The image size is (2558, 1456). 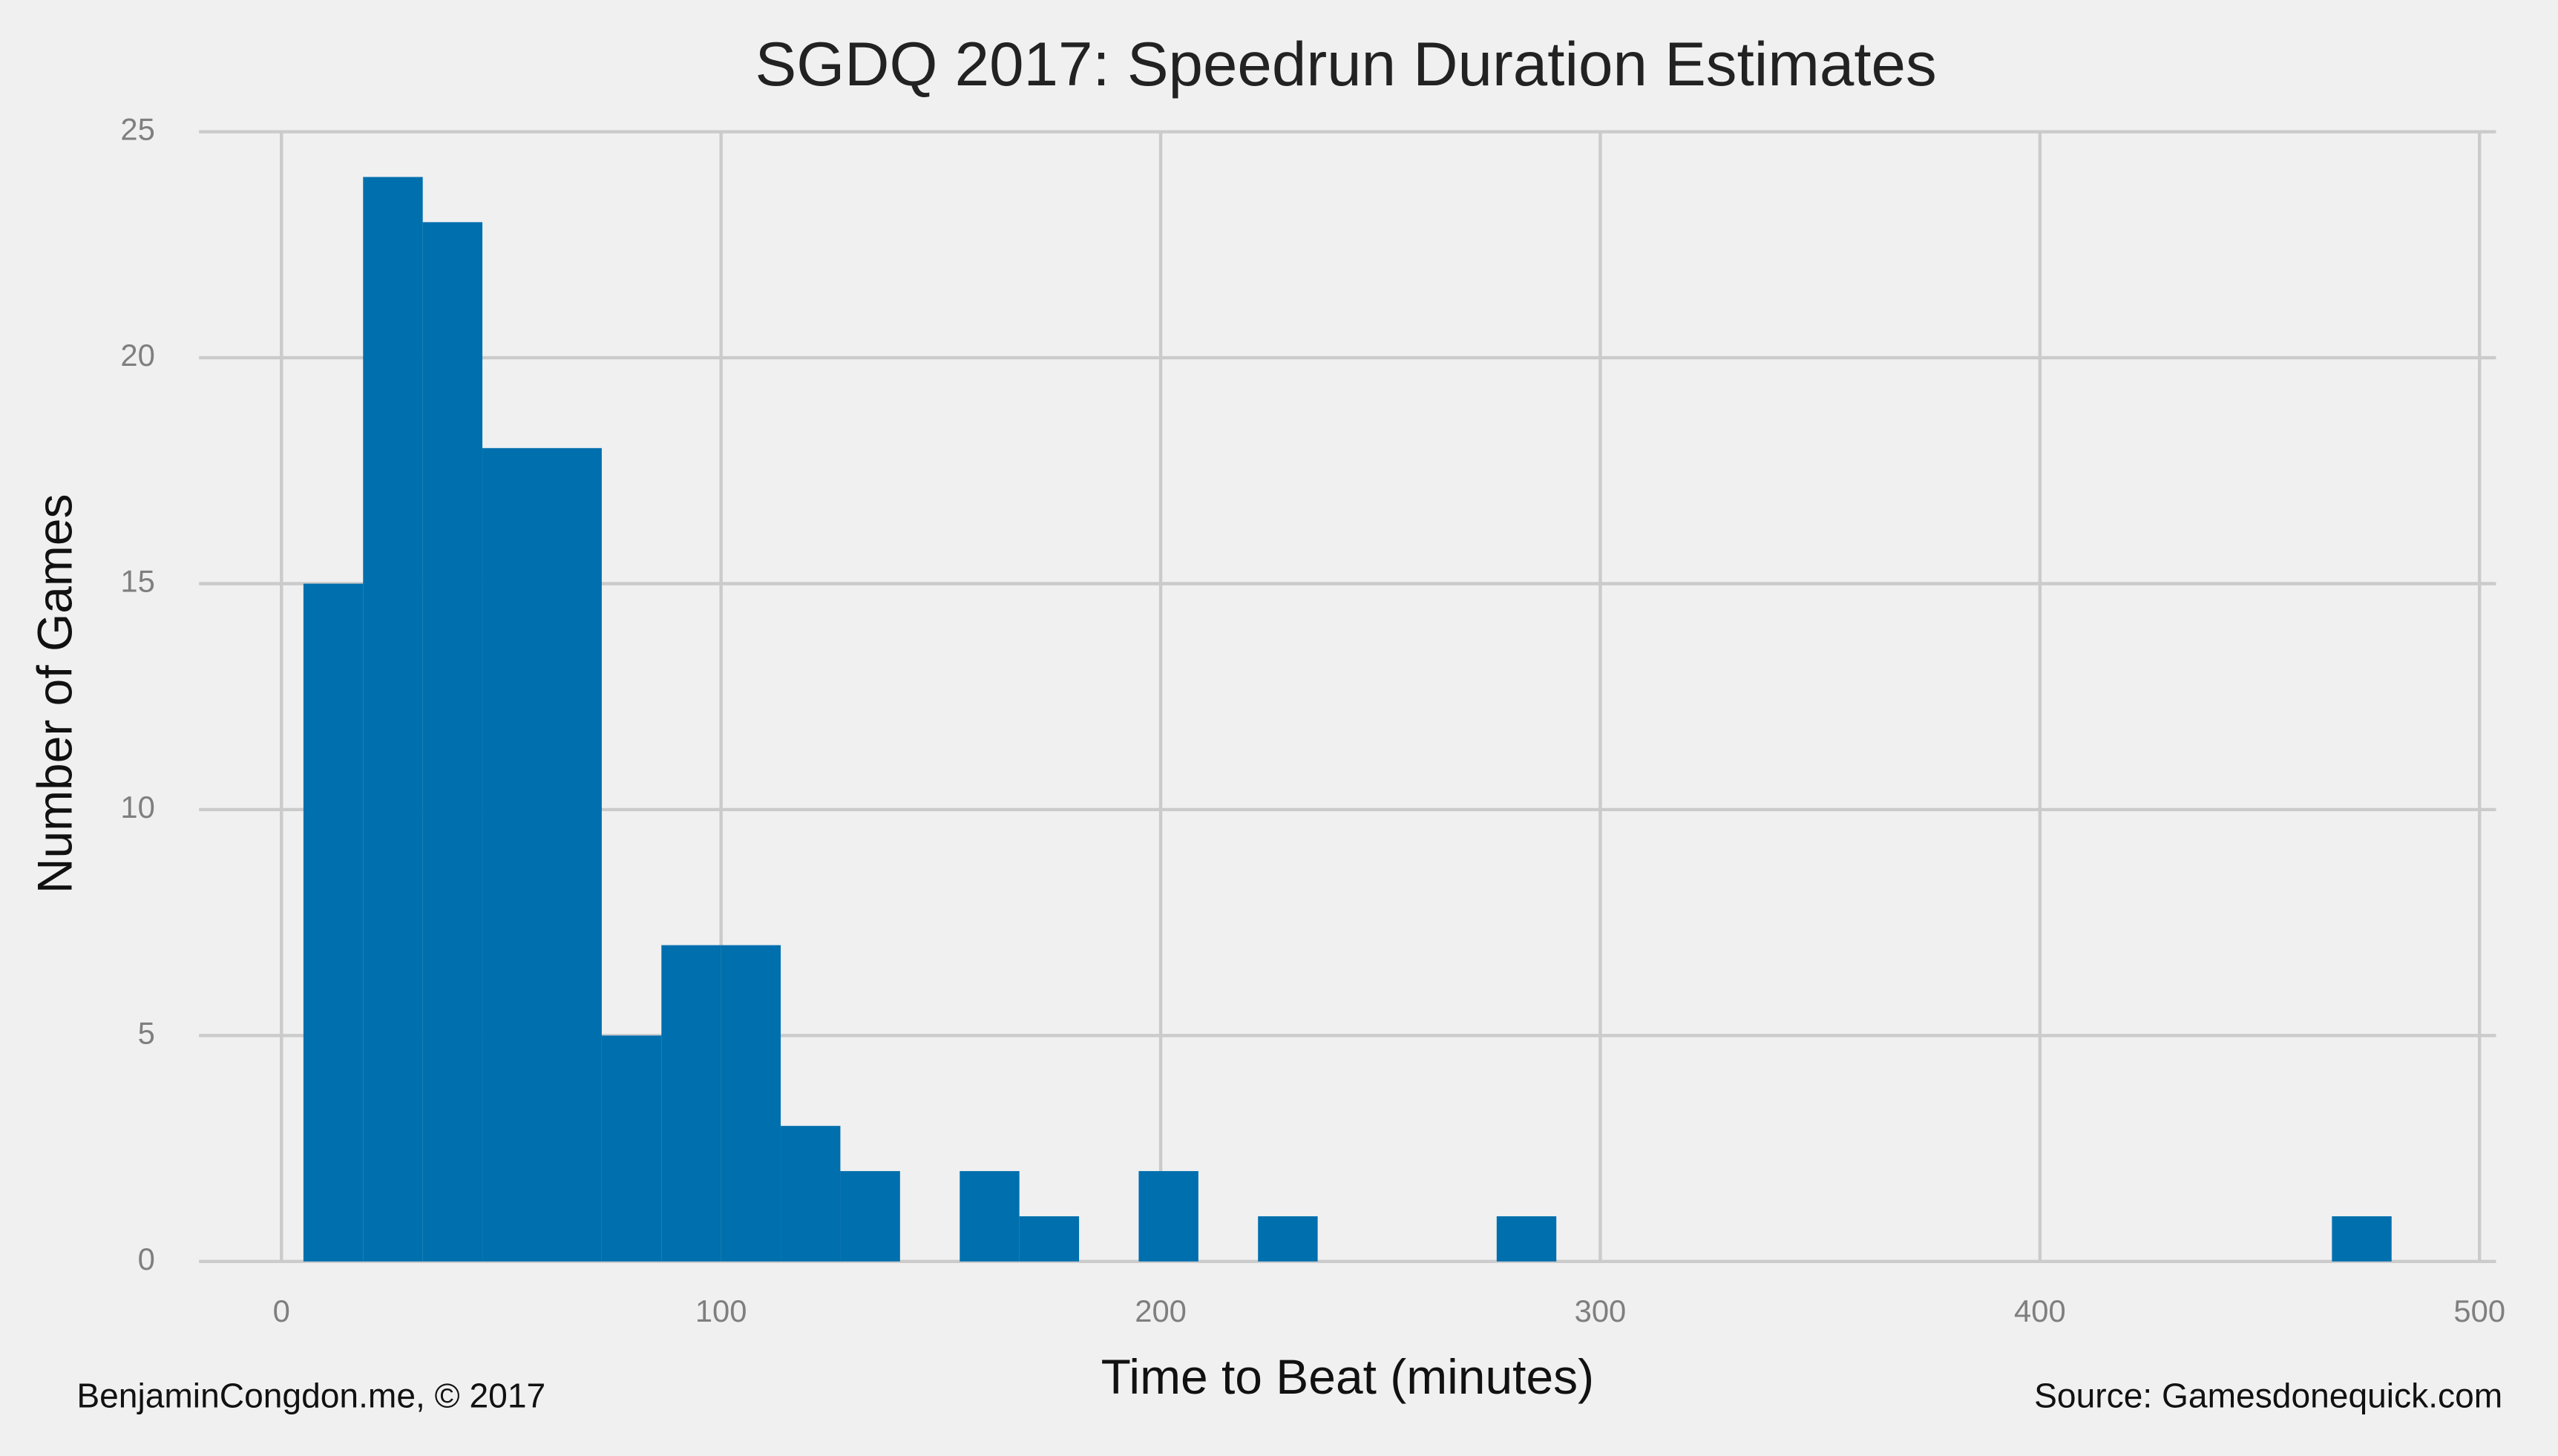 What do you see at coordinates (54, 693) in the screenshot?
I see `y-axis-label: Number of Games` at bounding box center [54, 693].